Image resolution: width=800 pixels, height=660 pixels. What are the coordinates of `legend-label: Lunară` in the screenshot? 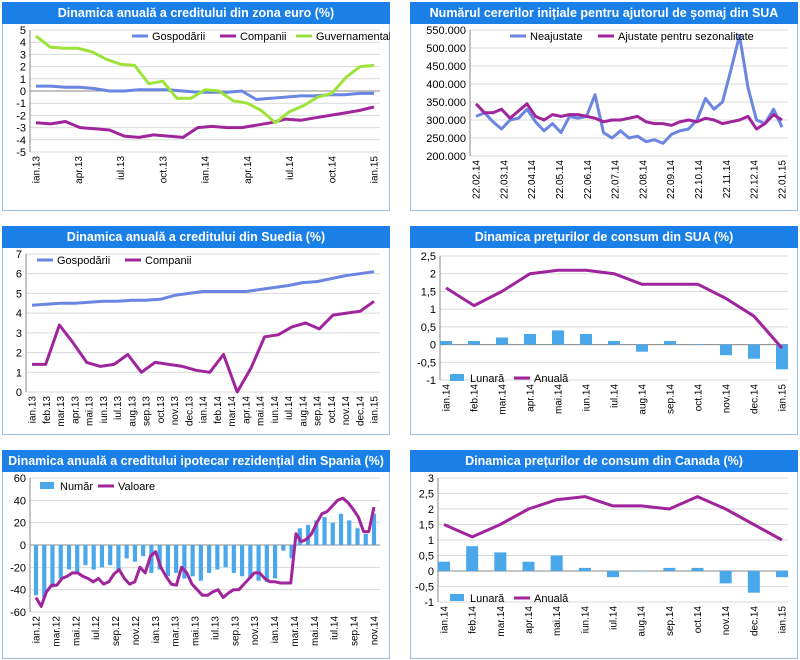 It's located at (487, 599).